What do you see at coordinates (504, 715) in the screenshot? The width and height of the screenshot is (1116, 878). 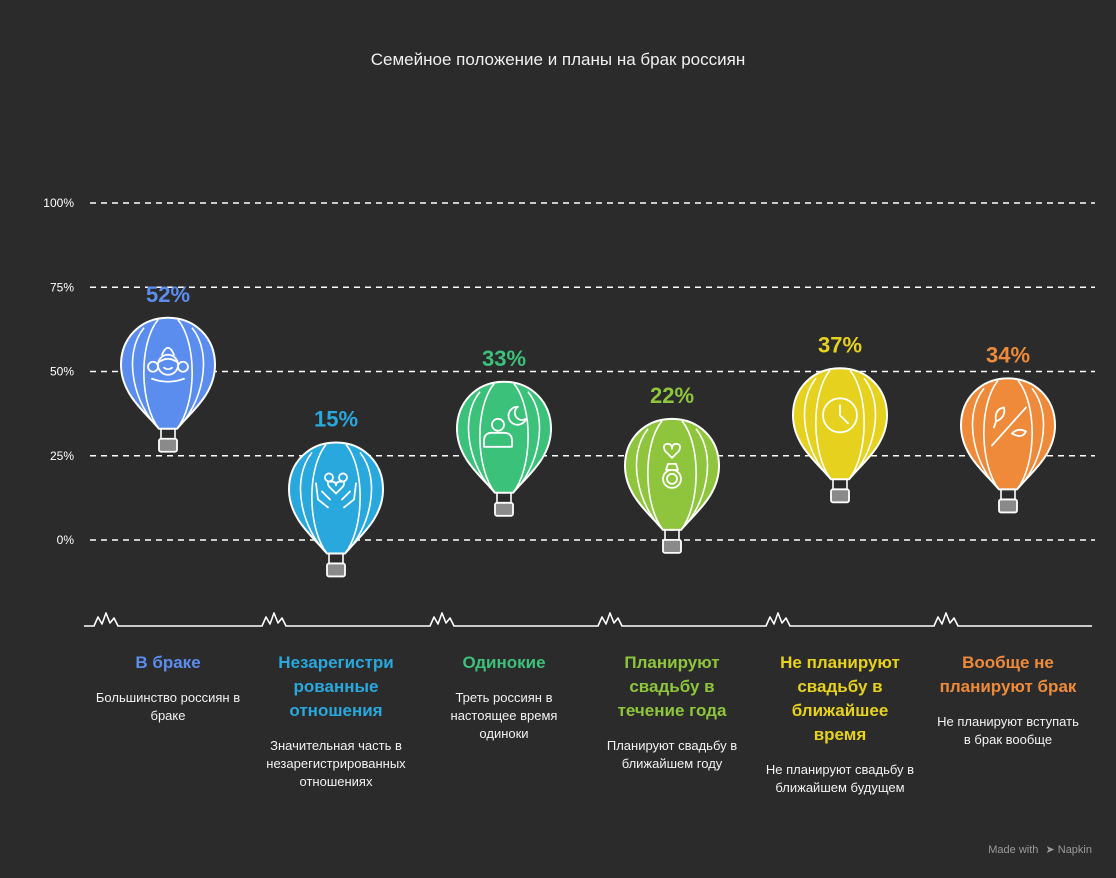 I see `category-description: Треть россиян в настоящее время одиноки` at bounding box center [504, 715].